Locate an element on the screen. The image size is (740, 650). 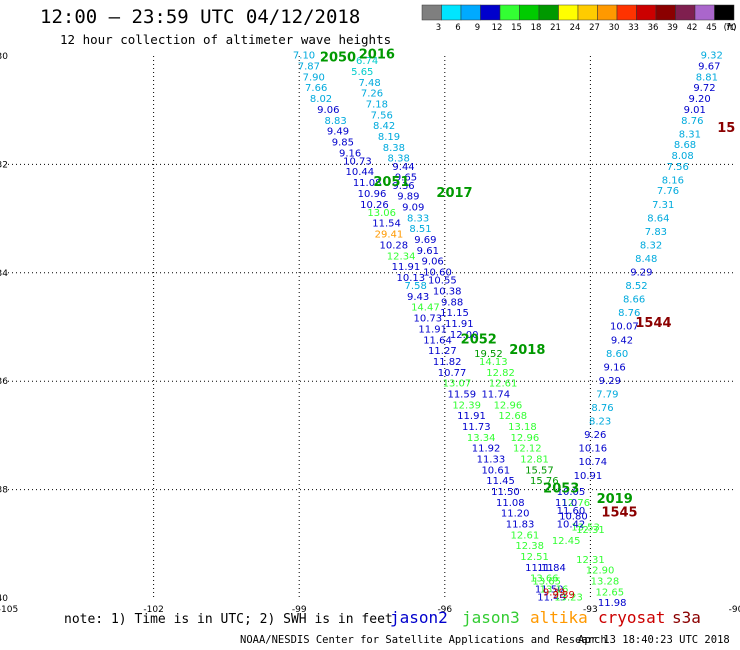
wave-height-value: 12.51 is located at coordinates (534, 557).